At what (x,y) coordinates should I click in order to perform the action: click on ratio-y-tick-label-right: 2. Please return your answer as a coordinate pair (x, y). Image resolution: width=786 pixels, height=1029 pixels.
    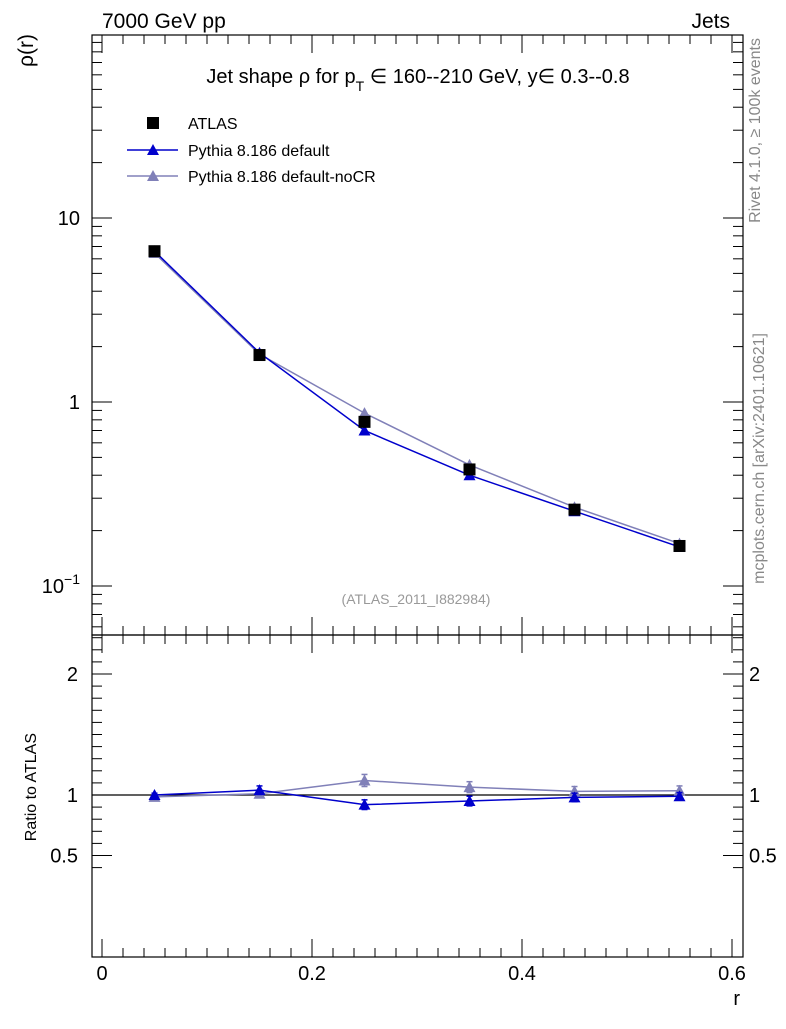
    Looking at the image, I should click on (754, 675).